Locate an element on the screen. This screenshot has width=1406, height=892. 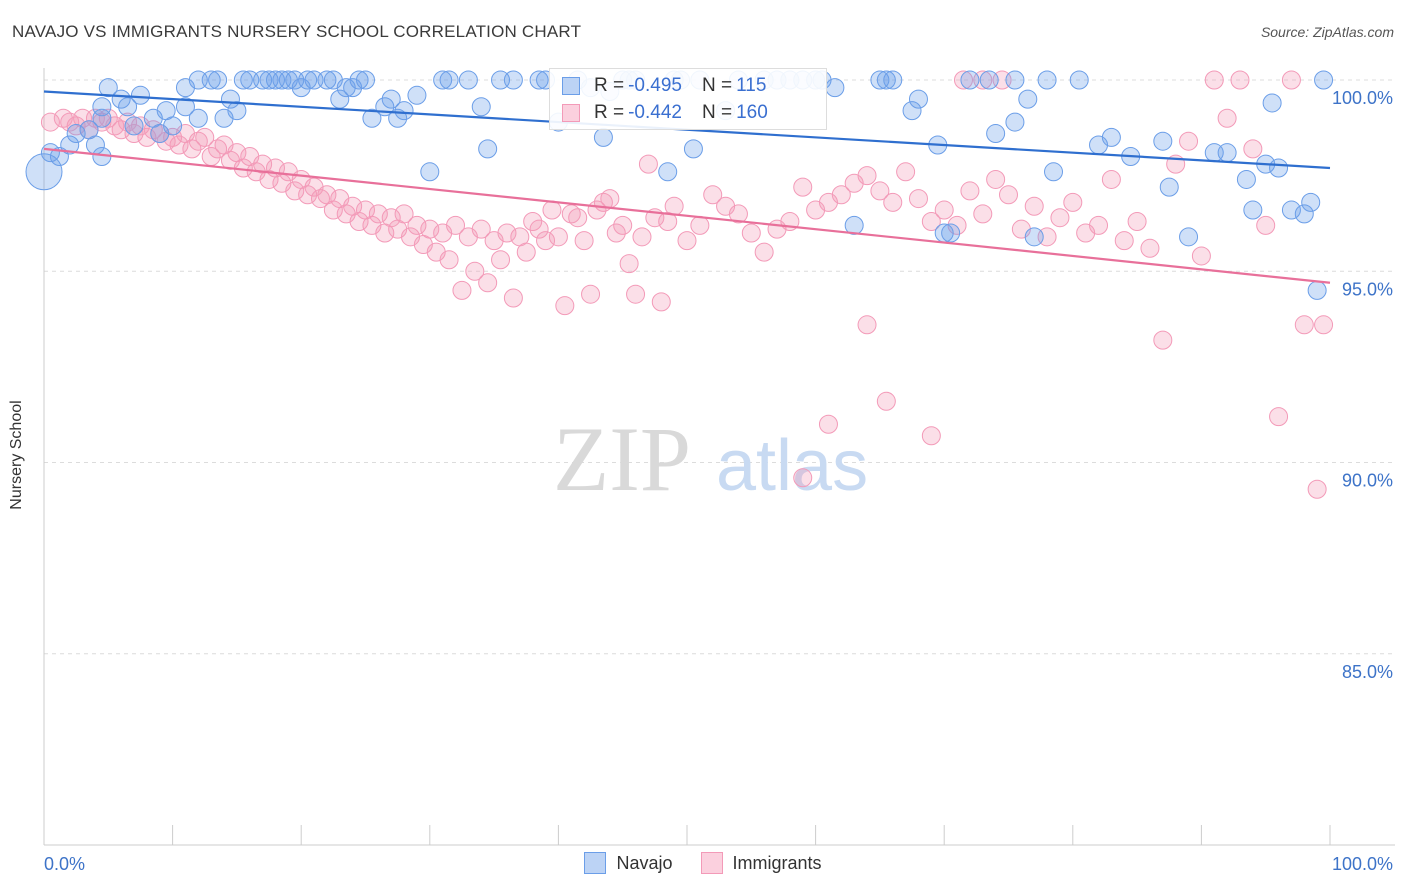
immigrants-legend-swatch is located at coordinates (711, 863).